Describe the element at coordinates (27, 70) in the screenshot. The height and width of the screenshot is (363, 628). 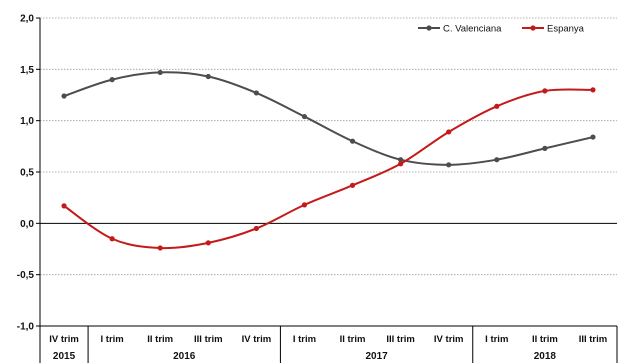
I see `y-tick-label: 1,5` at that location.